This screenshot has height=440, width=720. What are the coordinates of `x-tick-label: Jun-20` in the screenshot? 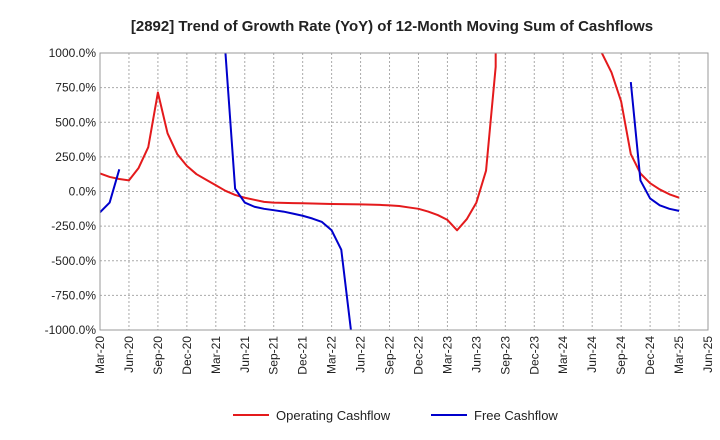 It's located at (129, 354).